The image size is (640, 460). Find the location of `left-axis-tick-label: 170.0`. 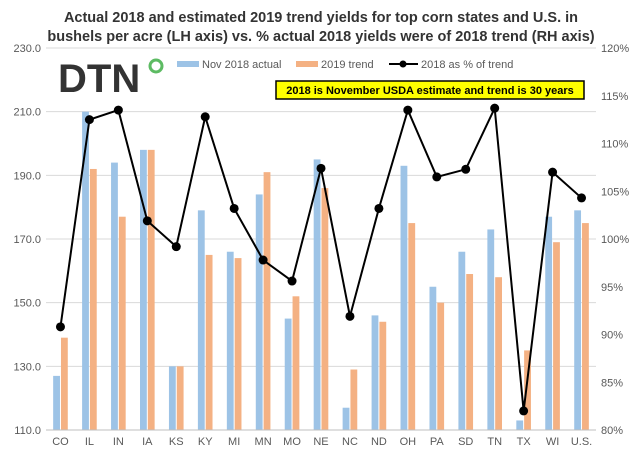

left-axis-tick-label: 170.0 is located at coordinates (27, 240).